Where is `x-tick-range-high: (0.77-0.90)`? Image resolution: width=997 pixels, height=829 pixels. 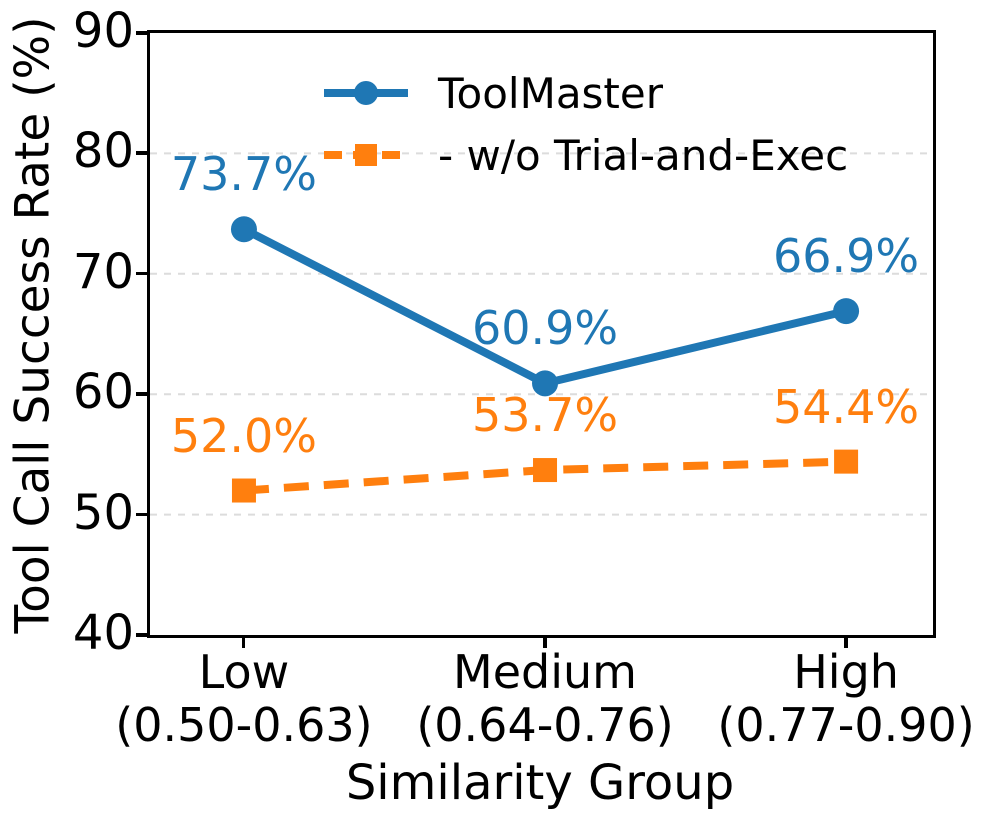 x-tick-range-high: (0.77-0.90) is located at coordinates (846, 725).